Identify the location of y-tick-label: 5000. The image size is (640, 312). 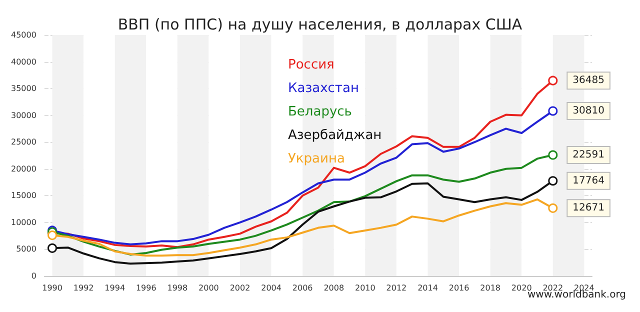
(26, 249).